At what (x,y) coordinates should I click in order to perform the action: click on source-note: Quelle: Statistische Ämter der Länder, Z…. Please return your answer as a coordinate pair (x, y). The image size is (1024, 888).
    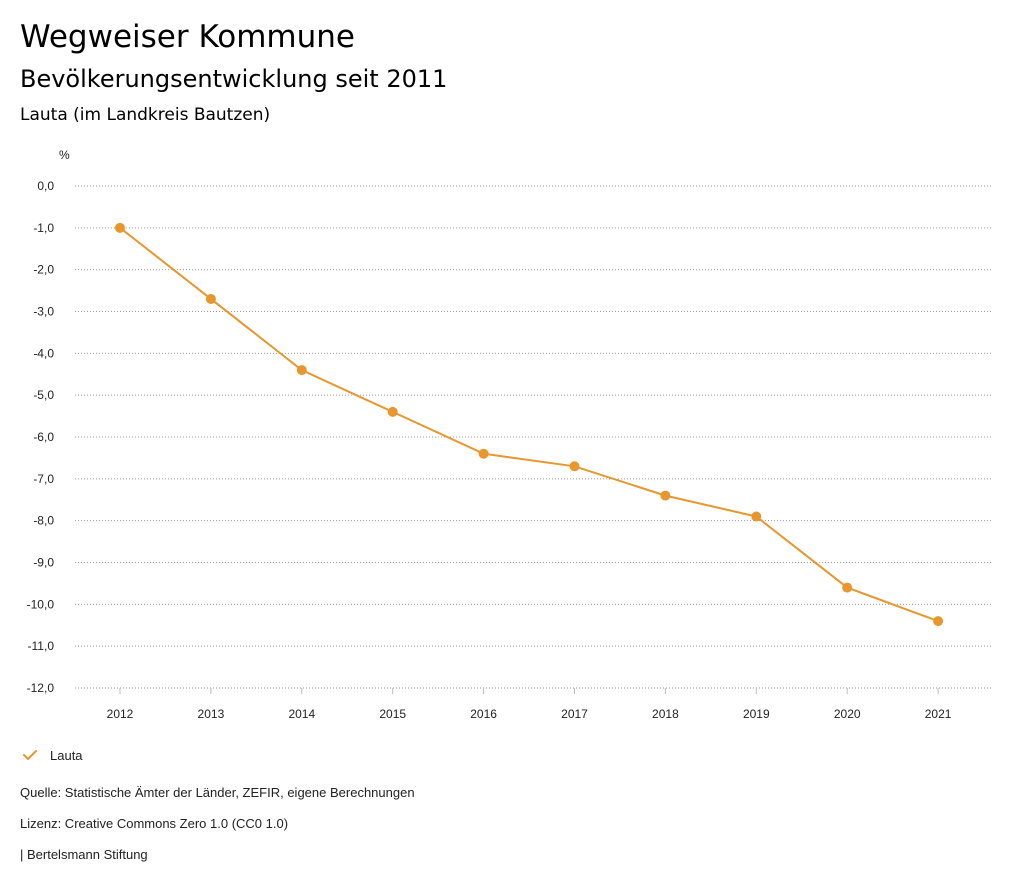
    Looking at the image, I should click on (217, 792).